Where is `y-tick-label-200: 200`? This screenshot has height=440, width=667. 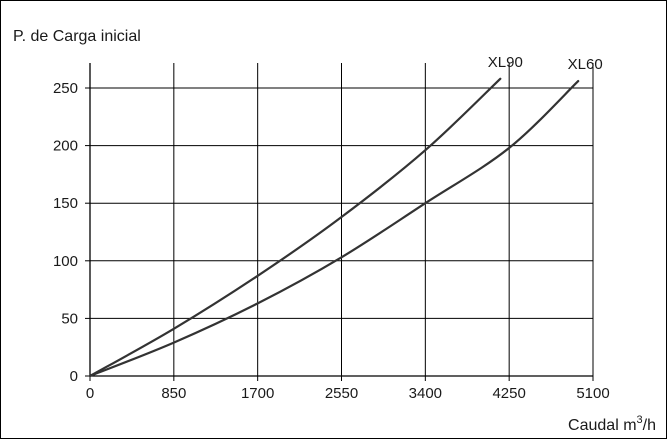
y-tick-label-200: 200 is located at coordinates (65, 146).